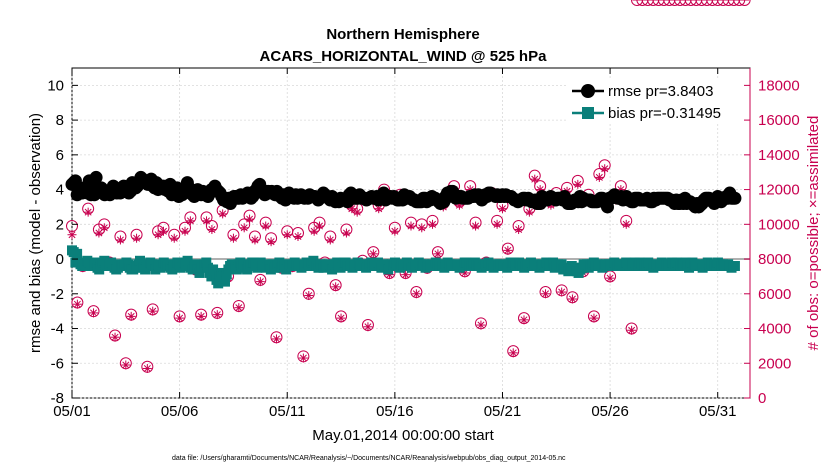 The height and width of the screenshot is (470, 830). Describe the element at coordinates (62, 242) in the screenshot. I see `left-y-axis: 10 8 6 4 2 0 -2 -4 -6 -8` at that location.